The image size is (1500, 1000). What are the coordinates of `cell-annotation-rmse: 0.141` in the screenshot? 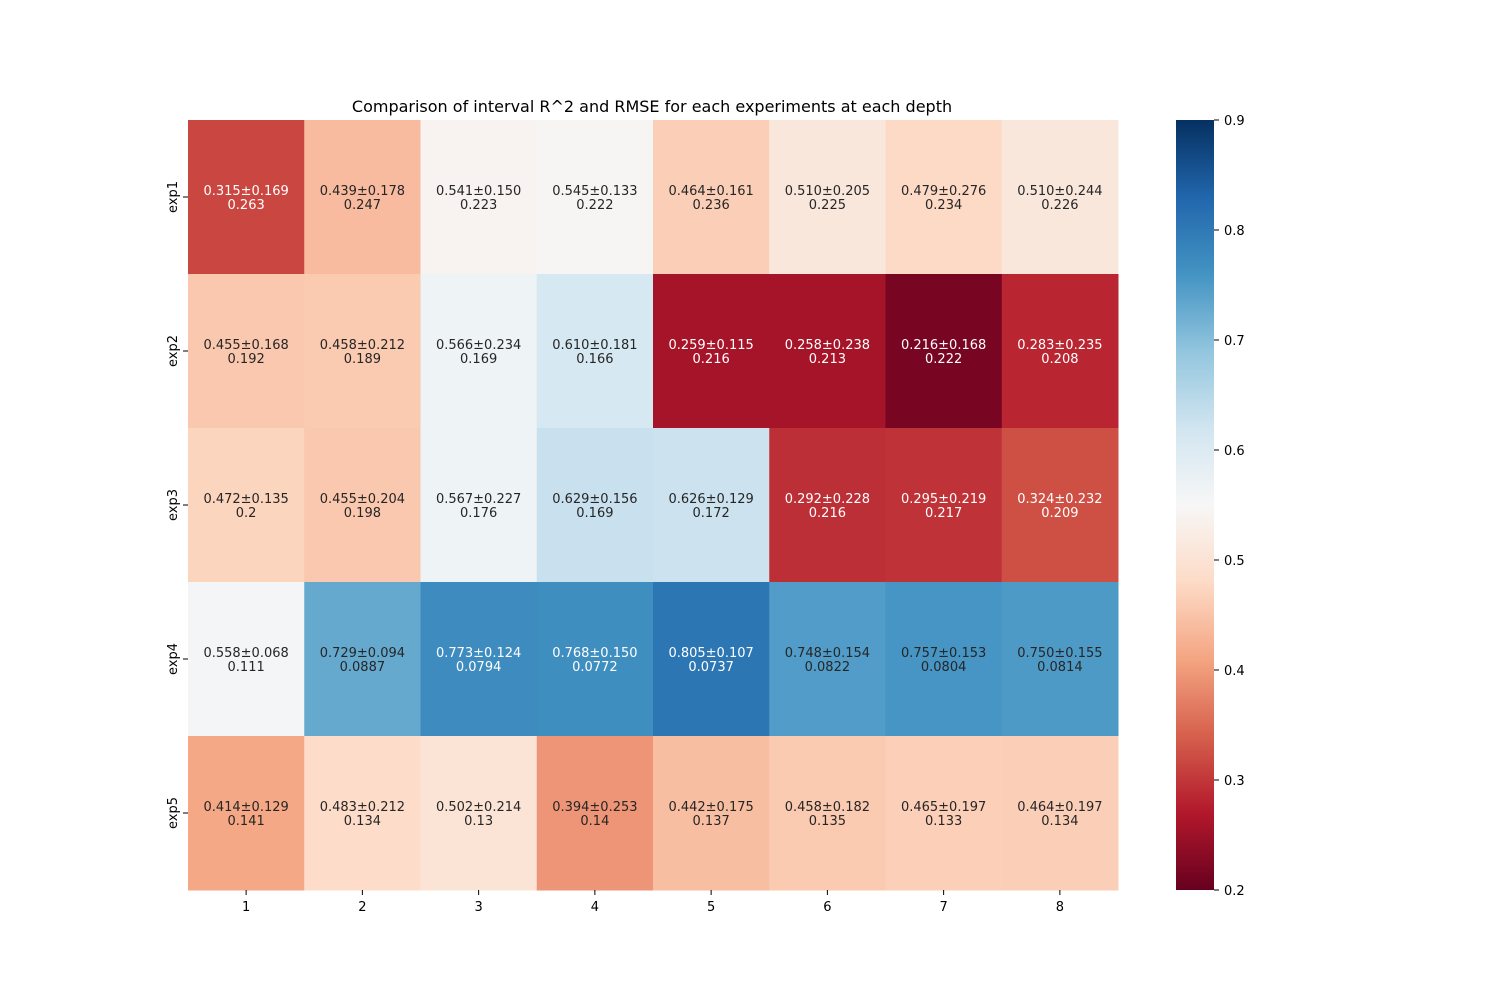 It's located at (246, 821).